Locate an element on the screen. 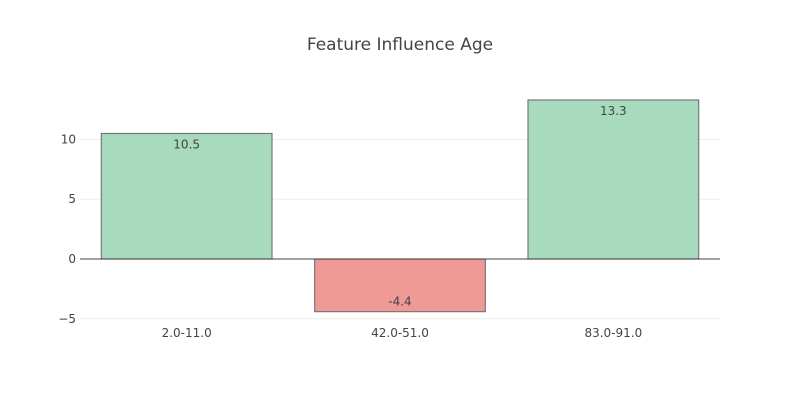  y-axis-ticks: −5 0 5 10 is located at coordinates (67, 228).